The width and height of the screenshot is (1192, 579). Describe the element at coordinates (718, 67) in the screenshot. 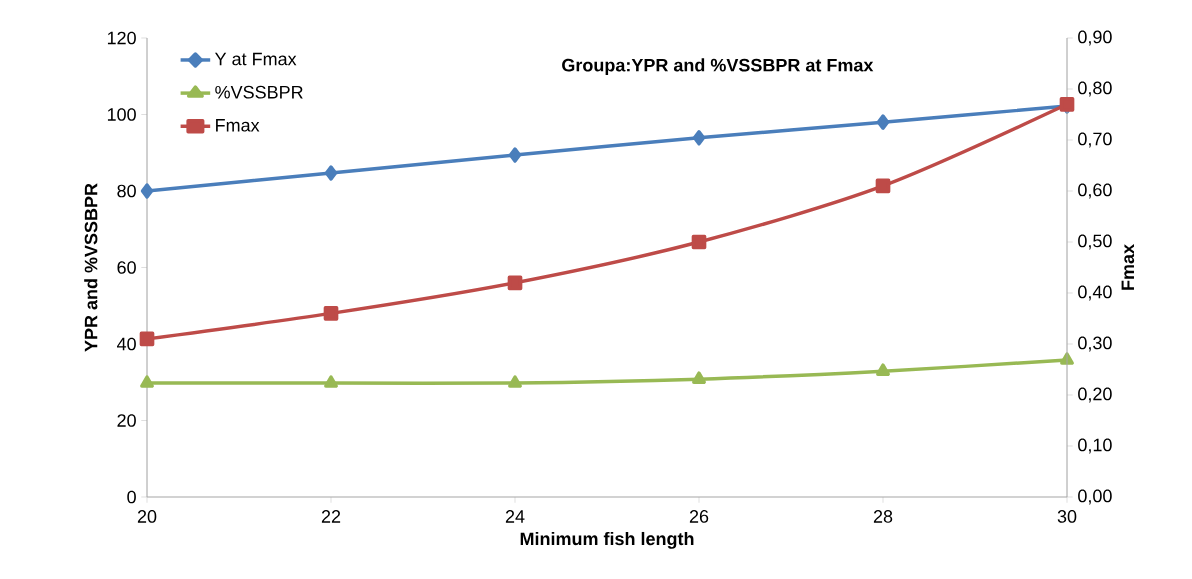

I see `text: Groupa:YPR and %VSSBPR at Fmax` at that location.